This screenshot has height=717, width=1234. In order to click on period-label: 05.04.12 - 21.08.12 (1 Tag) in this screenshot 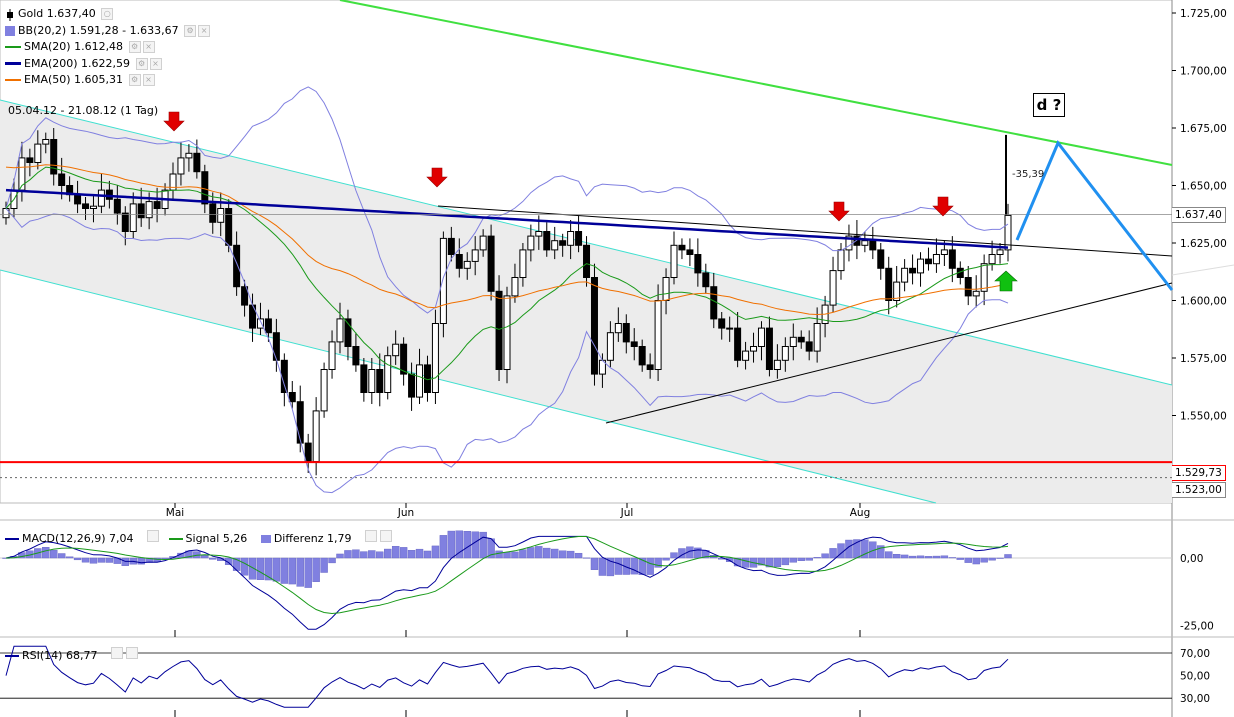, I will do `click(83, 110)`.